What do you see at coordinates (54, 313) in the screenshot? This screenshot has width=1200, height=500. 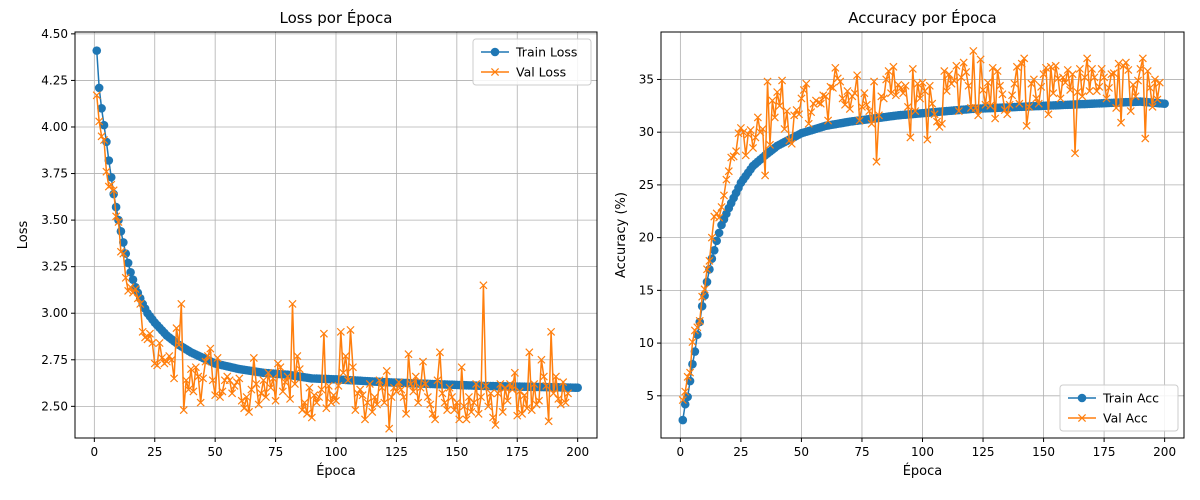 I see `loss-y-tick-label: 3.00` at bounding box center [54, 313].